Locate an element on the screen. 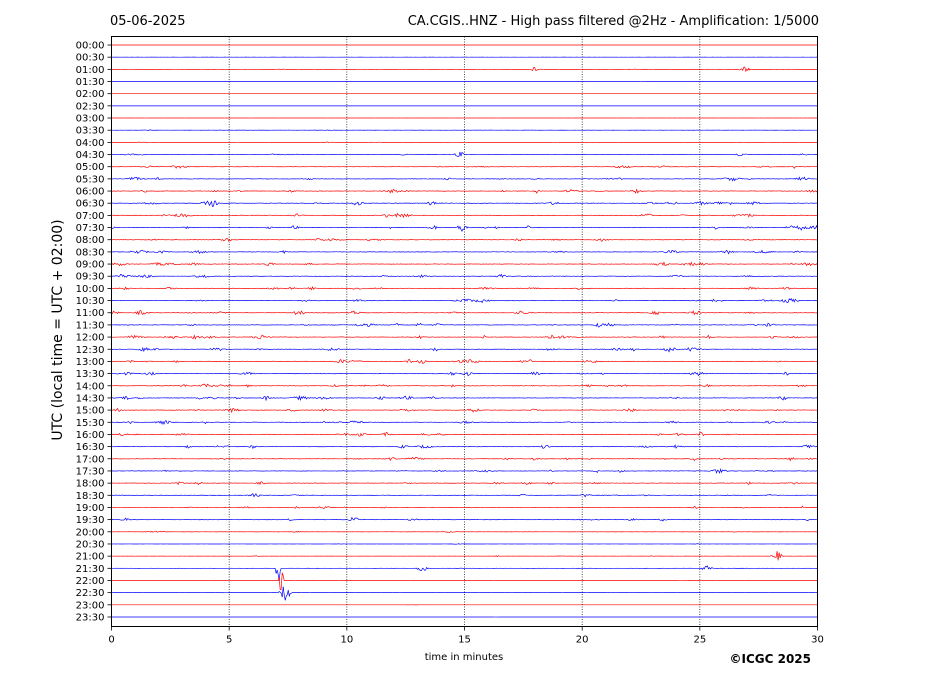 The image size is (927, 700). y-tick-label: 17:30 is located at coordinates (90, 471).